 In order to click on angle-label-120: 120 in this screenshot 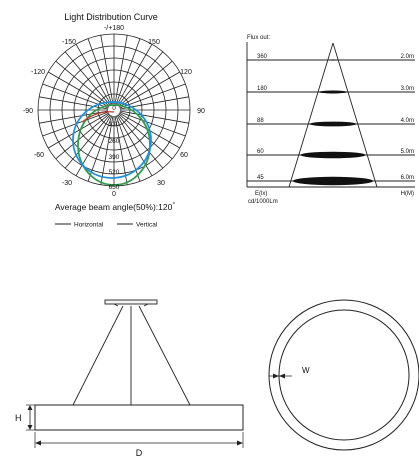, I will do `click(186, 72)`.